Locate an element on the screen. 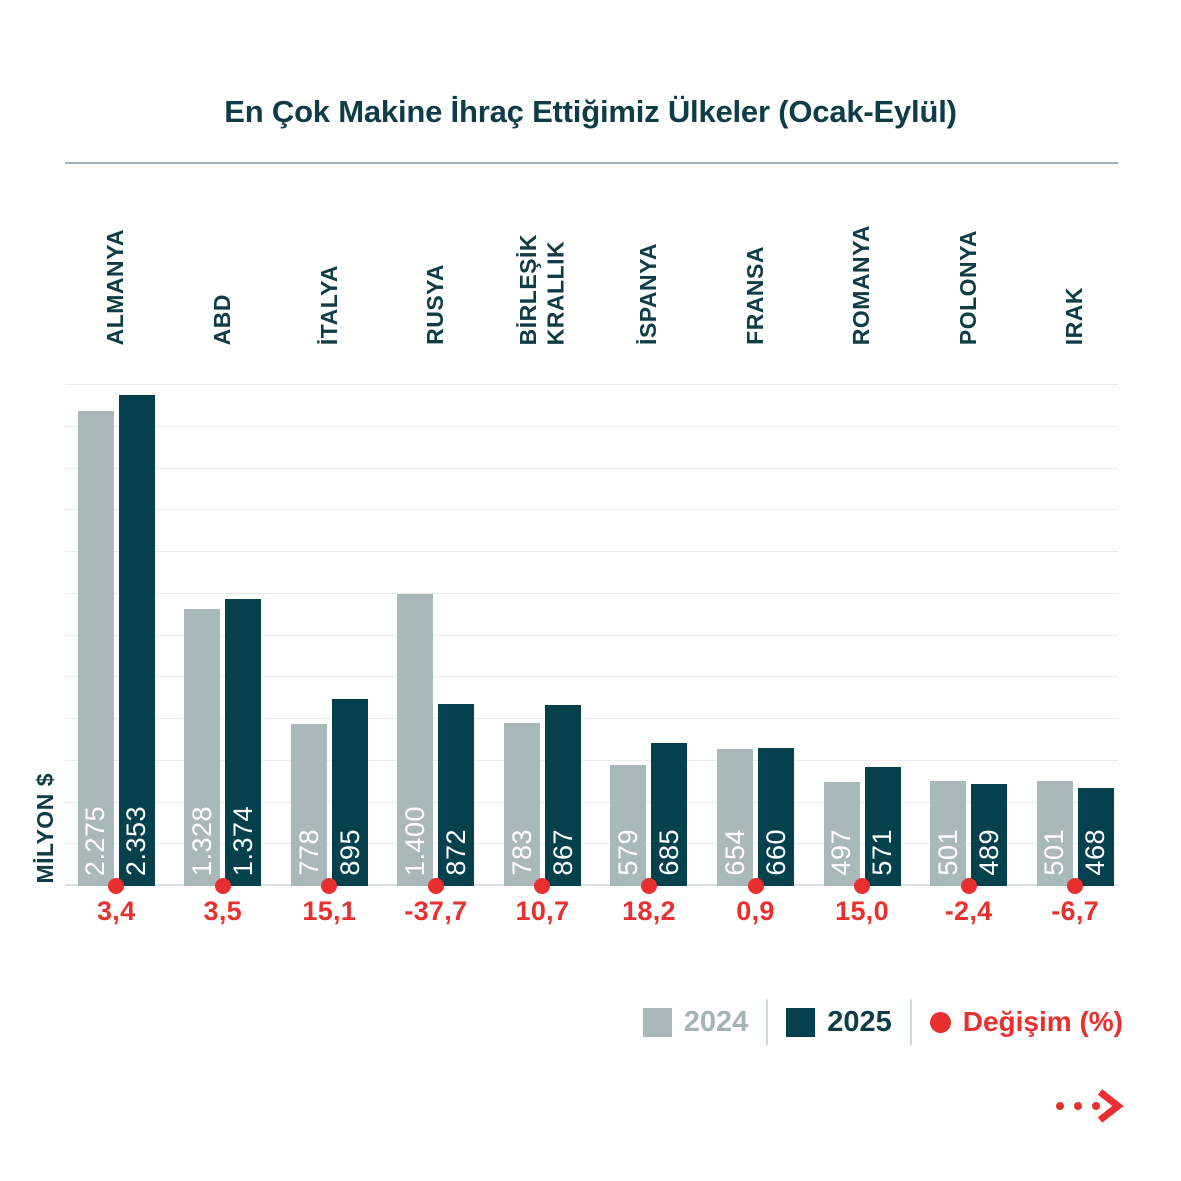 The height and width of the screenshot is (1181, 1181). bar-value-2025: 1.374 is located at coordinates (243, 840).